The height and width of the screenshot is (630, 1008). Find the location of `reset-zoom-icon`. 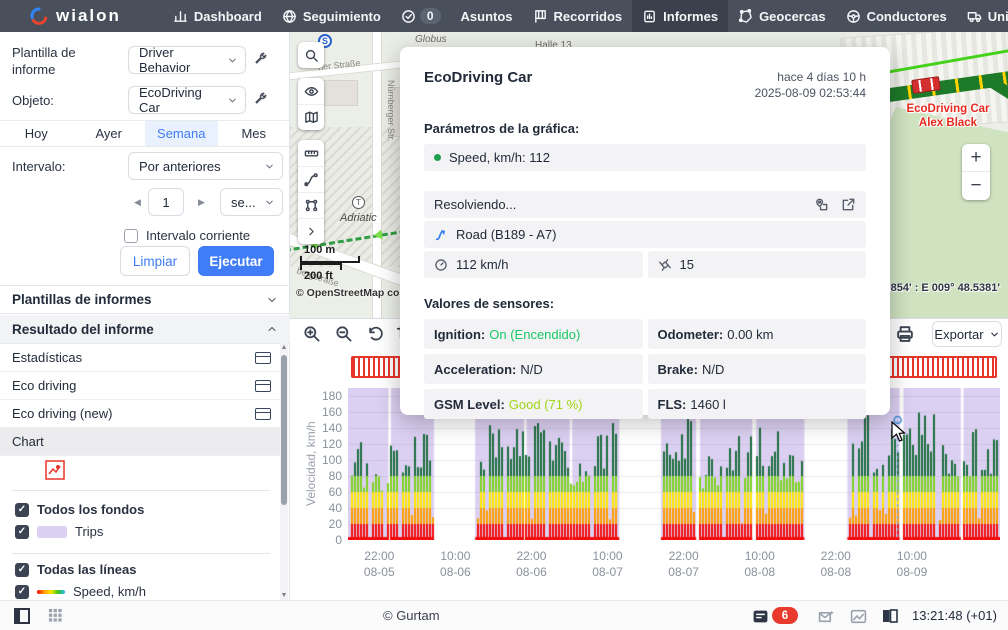

reset-zoom-icon is located at coordinates (375, 333).